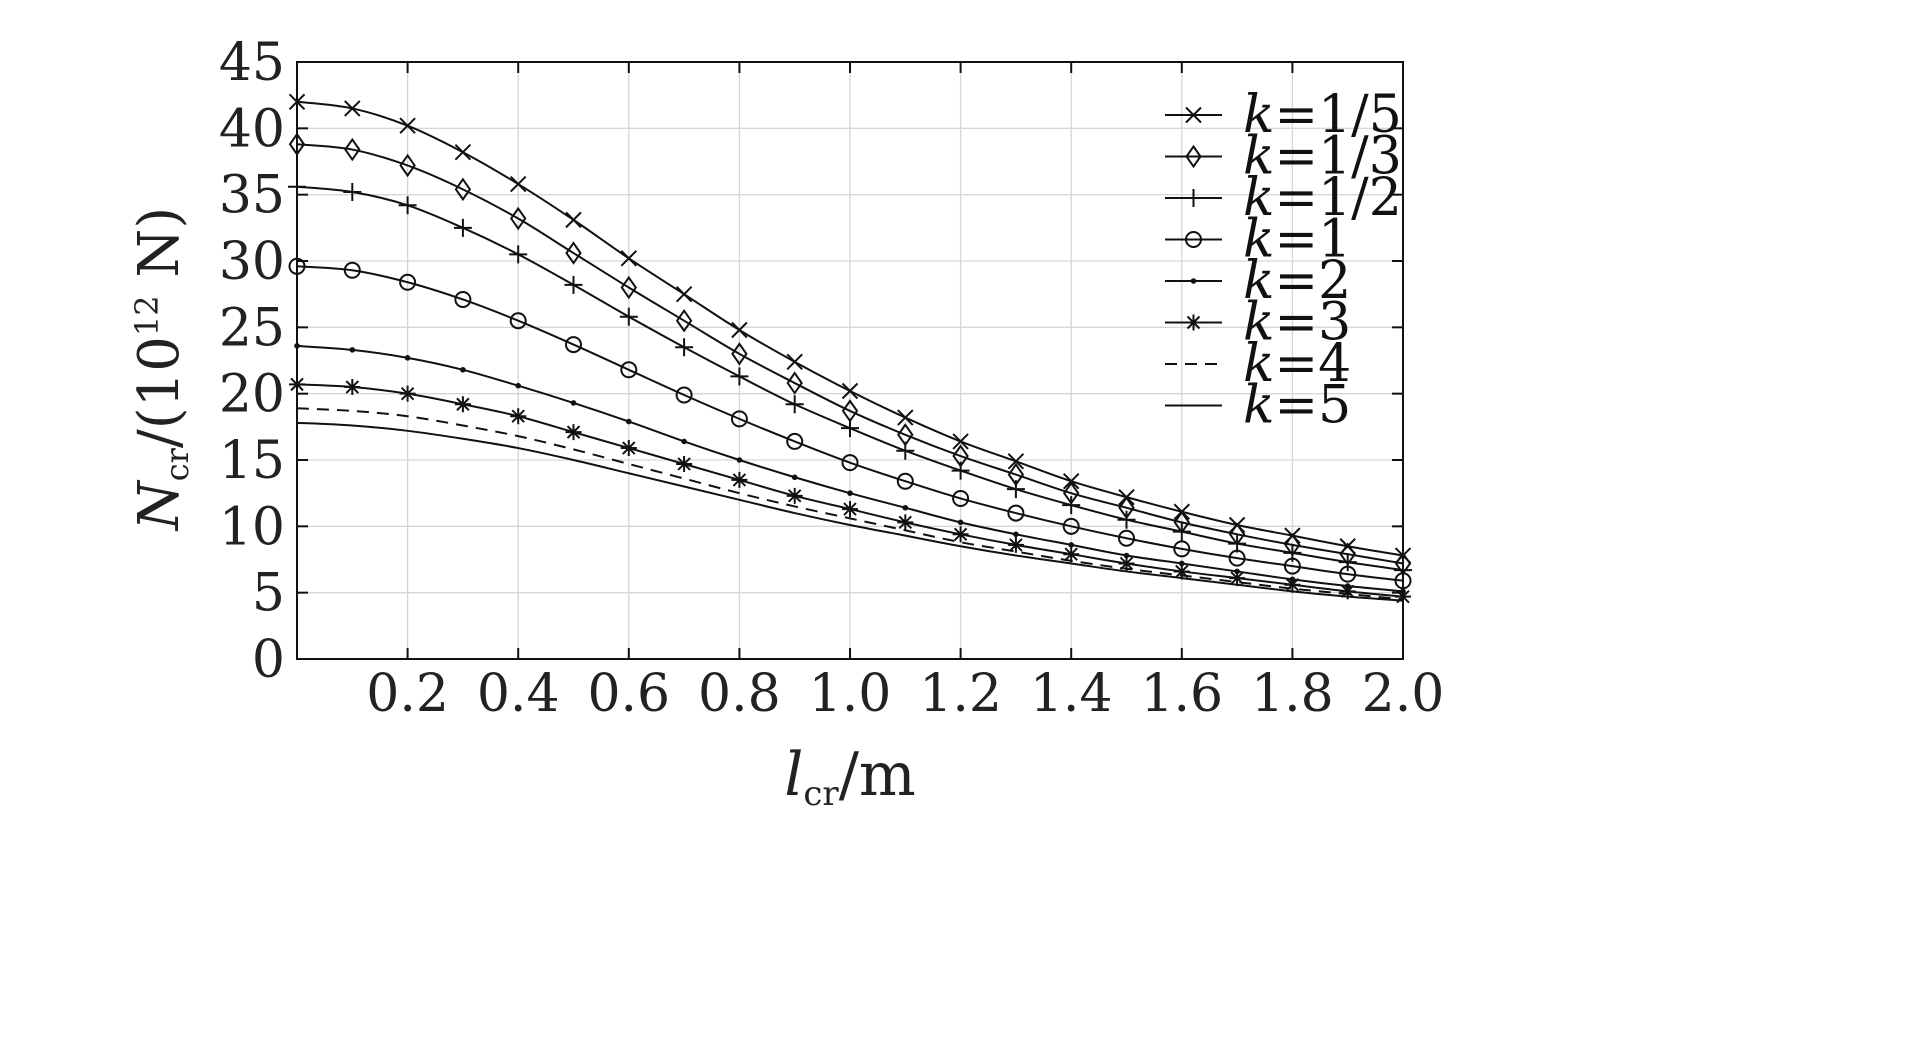 The width and height of the screenshot is (1923, 1039). Describe the element at coordinates (252, 196) in the screenshot. I see `y-tick-label: 35` at that location.